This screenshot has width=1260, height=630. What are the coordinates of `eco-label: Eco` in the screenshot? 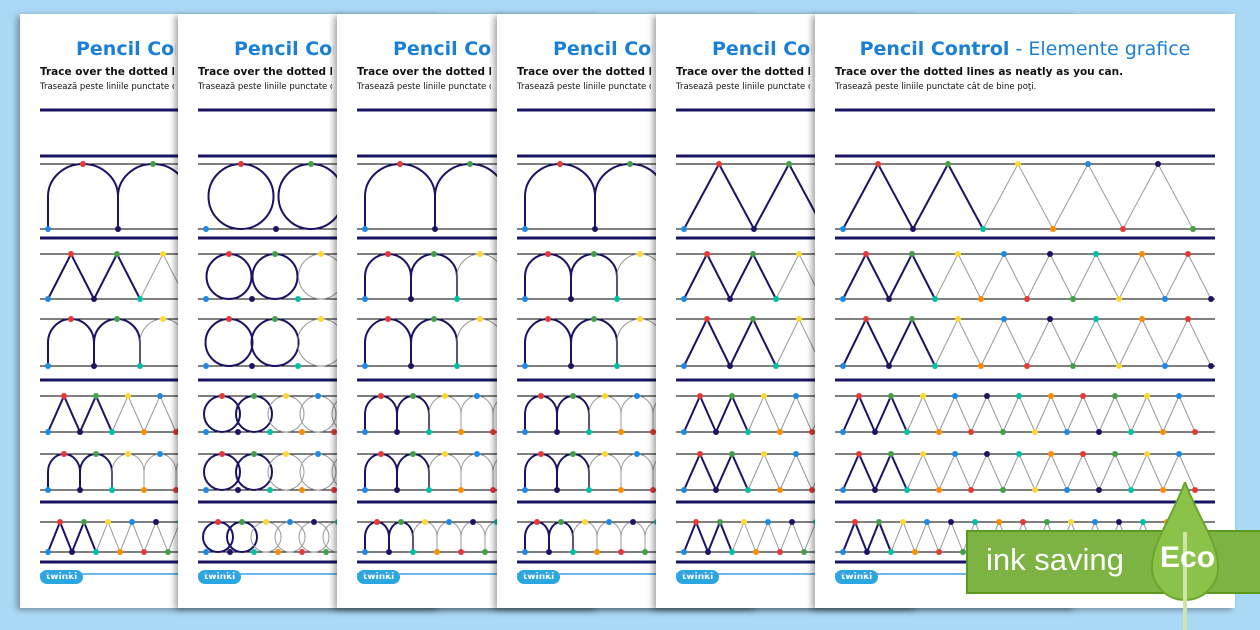 It's located at (1188, 557).